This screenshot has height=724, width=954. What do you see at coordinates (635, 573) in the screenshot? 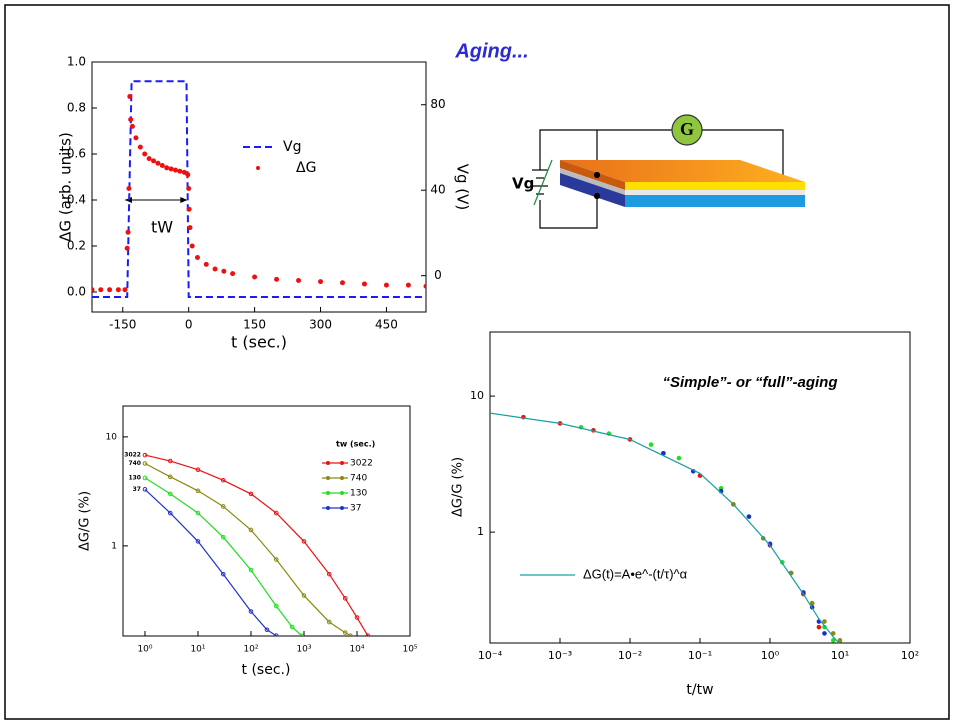
I see `legend-label: ΔG(t)=A•e^-(t/τ)^α` at bounding box center [635, 573].